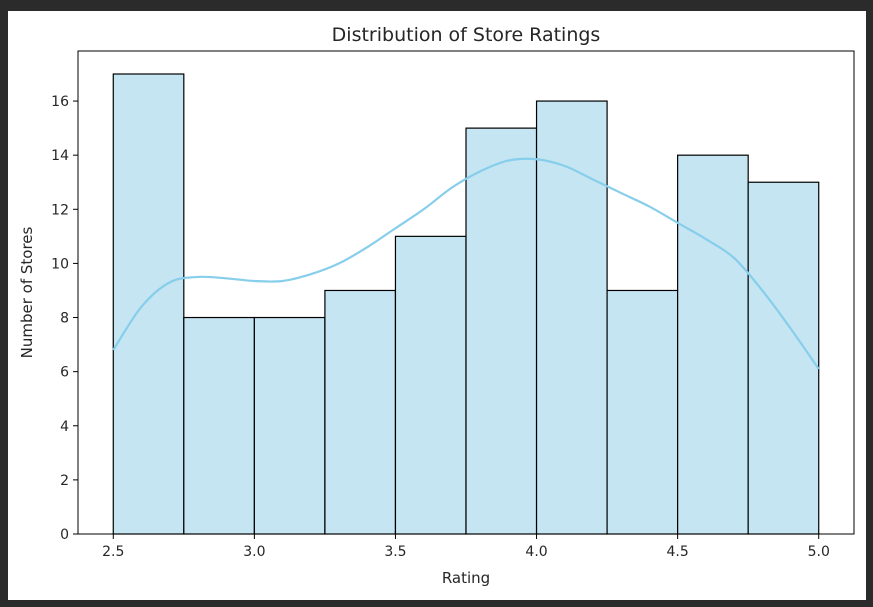 The width and height of the screenshot is (873, 607). What do you see at coordinates (466, 578) in the screenshot?
I see `x-axis-label: Rating` at bounding box center [466, 578].